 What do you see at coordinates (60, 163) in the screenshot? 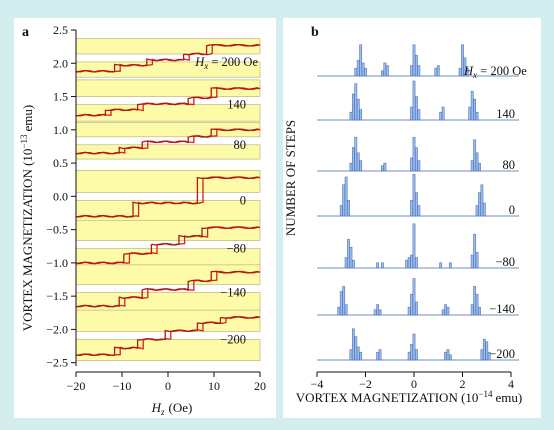
I see `panel-a-y-tick-label: 0.5` at bounding box center [60, 163].